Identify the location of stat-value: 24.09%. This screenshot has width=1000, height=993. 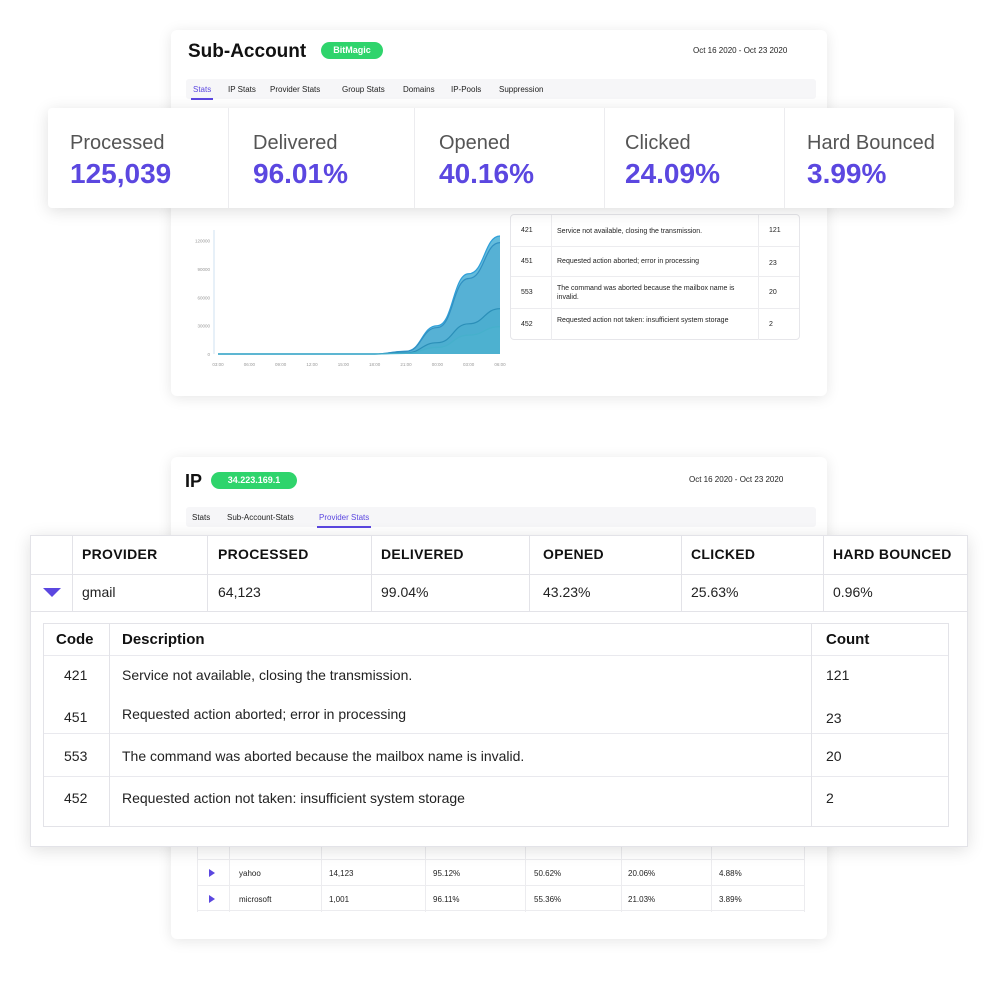
(672, 173).